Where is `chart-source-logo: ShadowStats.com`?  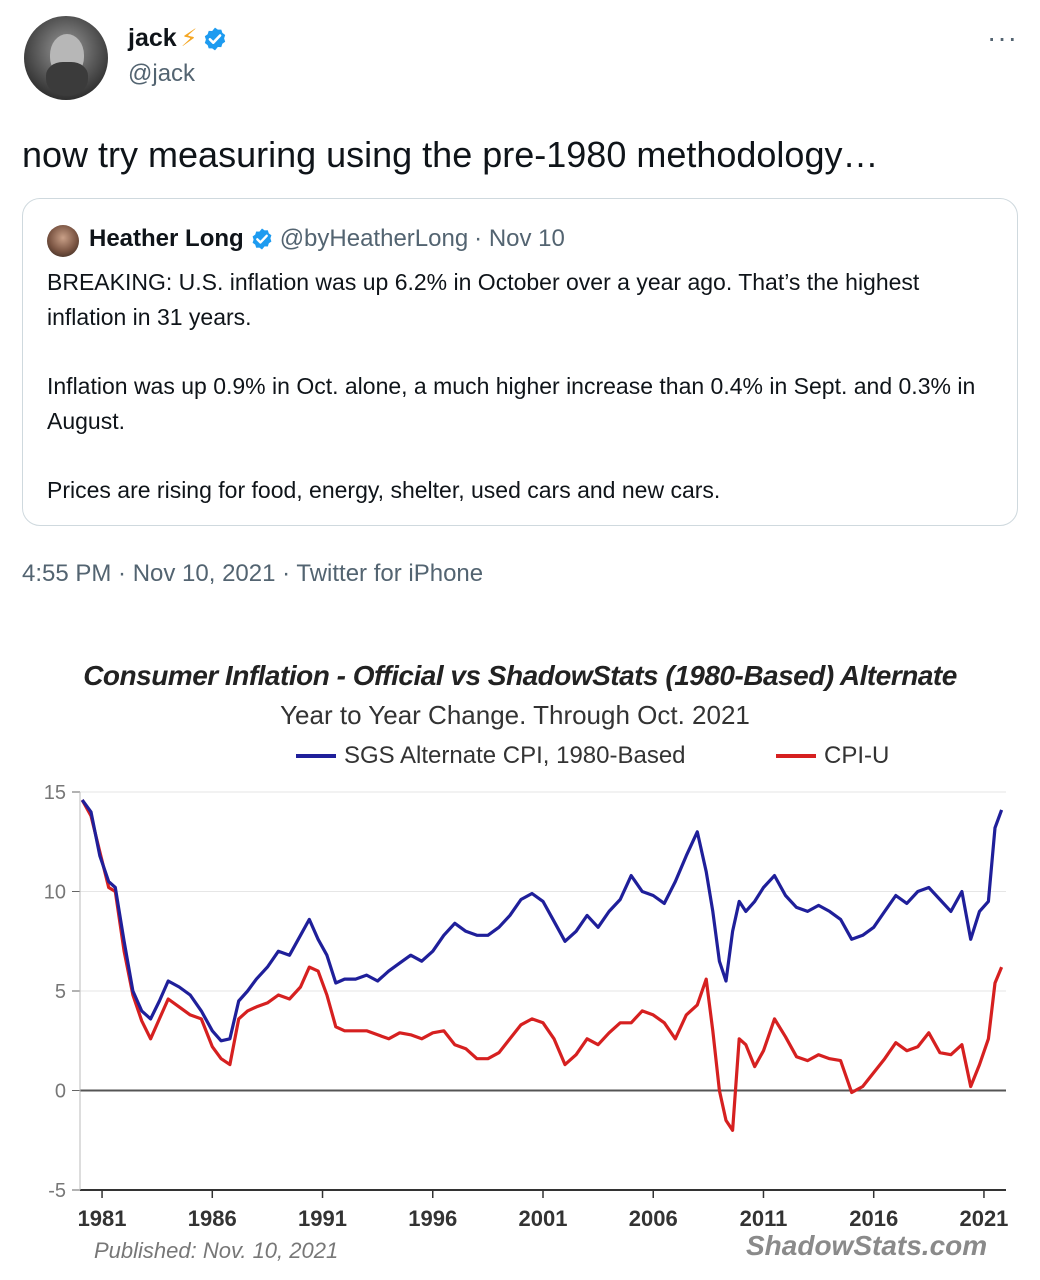 chart-source-logo: ShadowStats.com is located at coordinates (867, 1245).